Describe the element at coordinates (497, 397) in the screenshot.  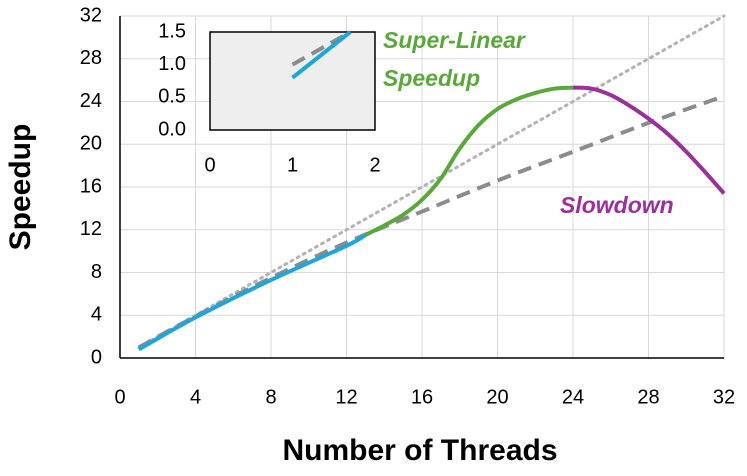
I see `x-tick-label: 20` at that location.